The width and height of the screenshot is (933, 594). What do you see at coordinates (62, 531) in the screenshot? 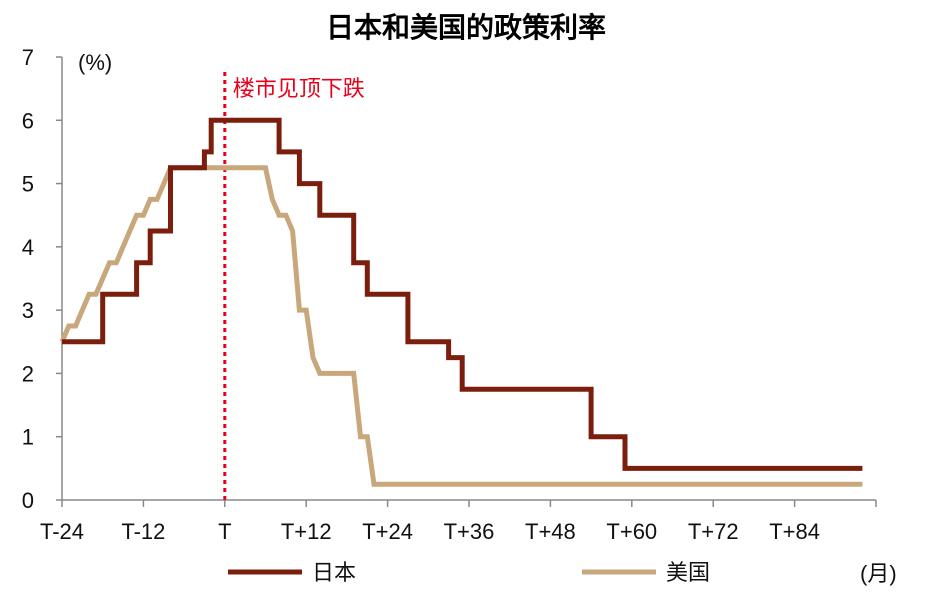
I see `x-tick-label: T-24` at bounding box center [62, 531].